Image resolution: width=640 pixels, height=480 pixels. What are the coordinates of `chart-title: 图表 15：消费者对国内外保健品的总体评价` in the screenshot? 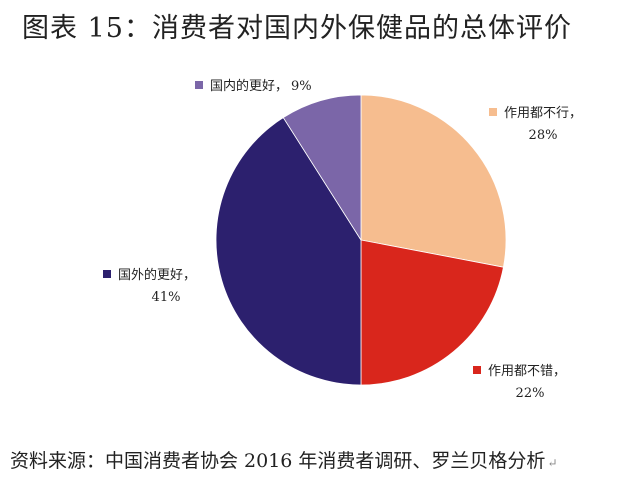 It's located at (297, 28).